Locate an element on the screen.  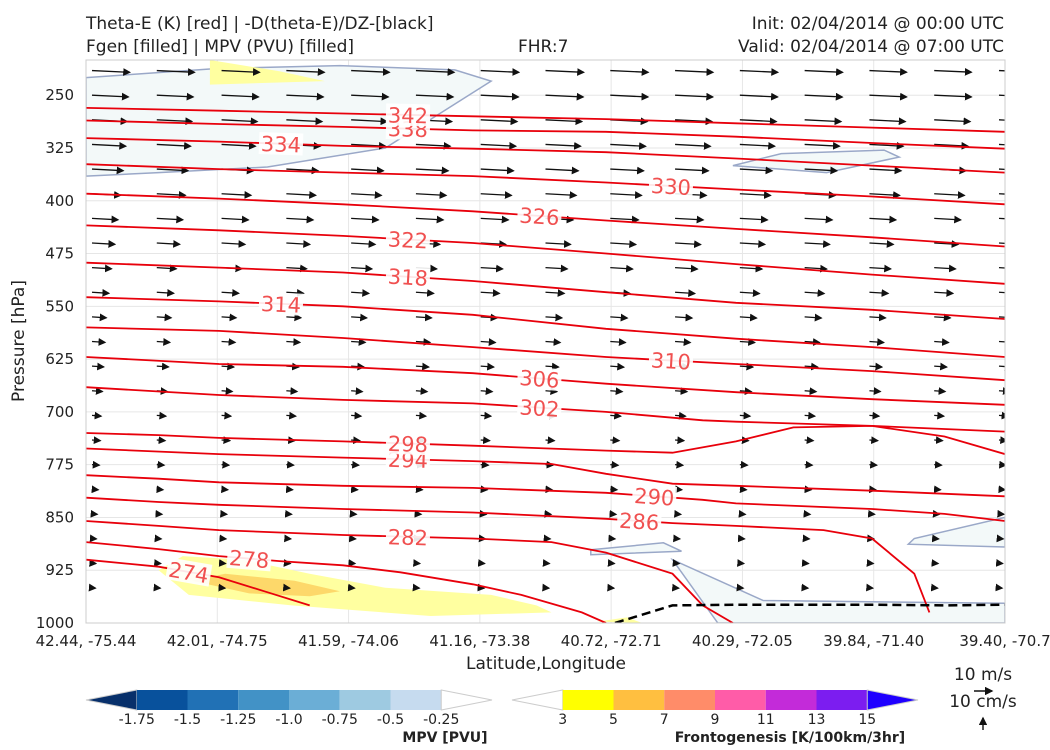
x-tick-label: 39.84, -71.40 is located at coordinates (873, 641).